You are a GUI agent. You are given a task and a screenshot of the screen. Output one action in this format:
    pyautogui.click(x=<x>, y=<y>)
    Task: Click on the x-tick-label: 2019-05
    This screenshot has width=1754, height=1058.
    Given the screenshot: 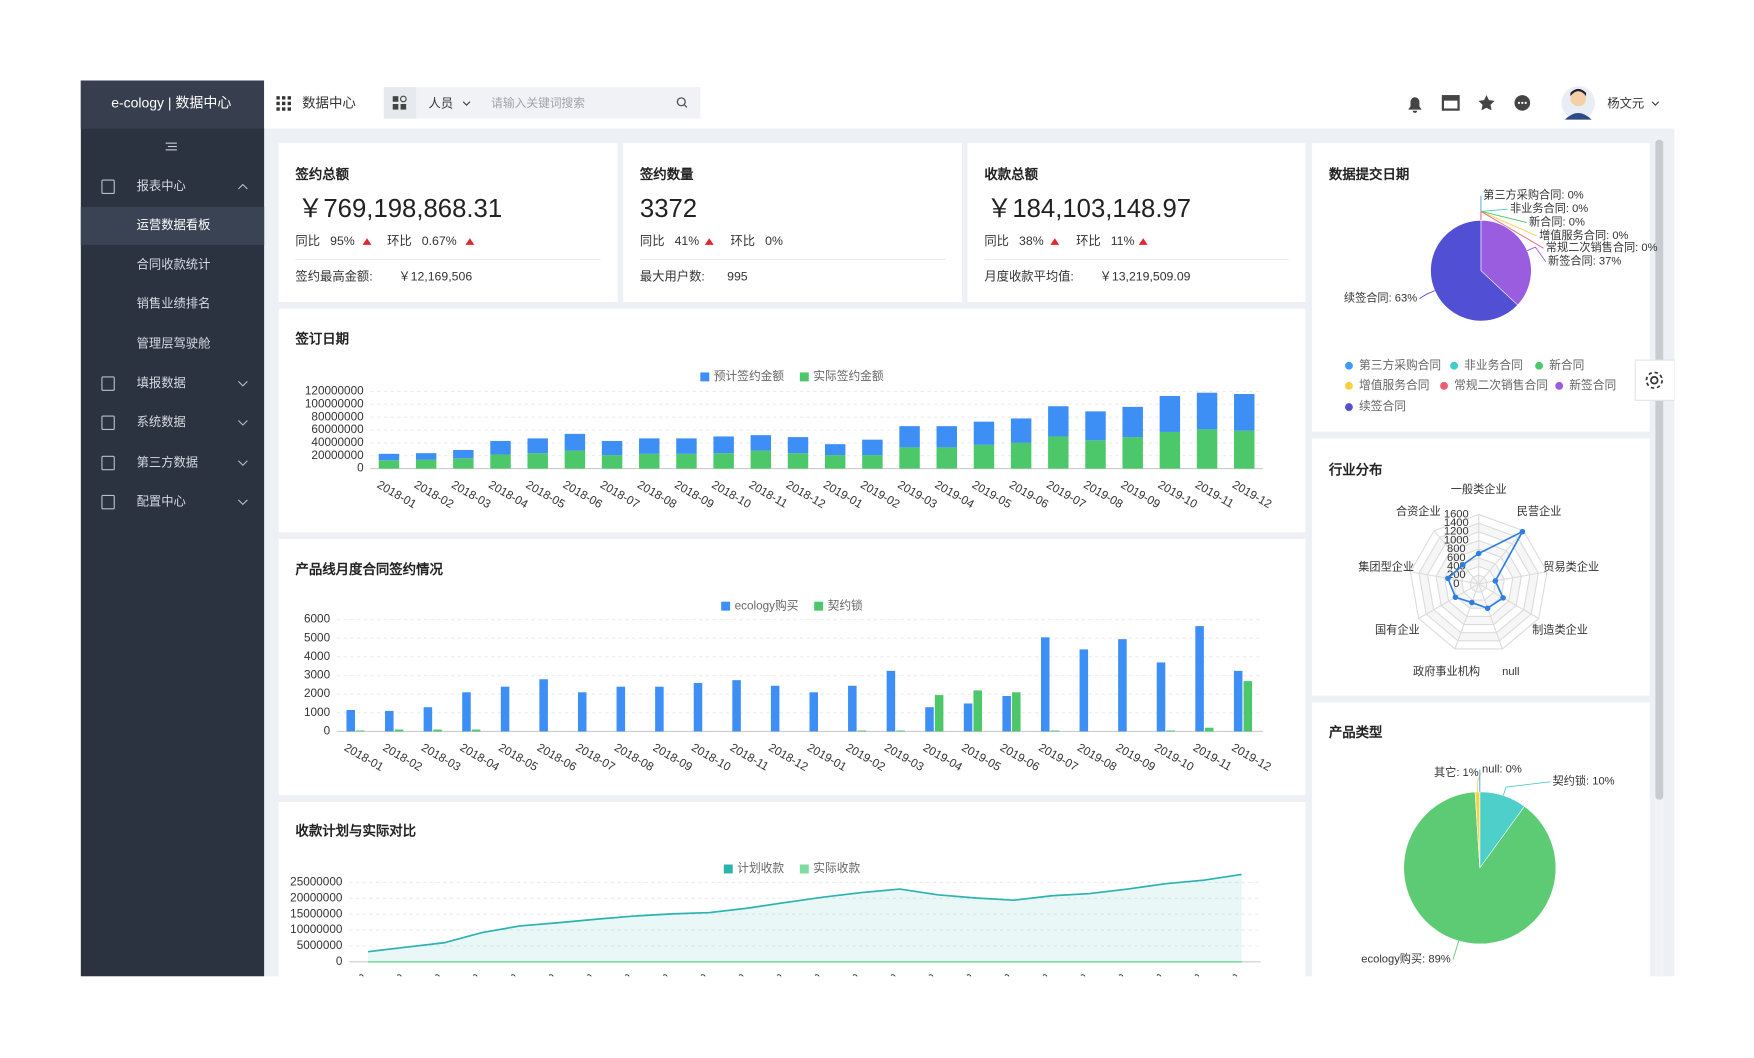 What is the action you would take?
    pyautogui.click(x=984, y=987)
    